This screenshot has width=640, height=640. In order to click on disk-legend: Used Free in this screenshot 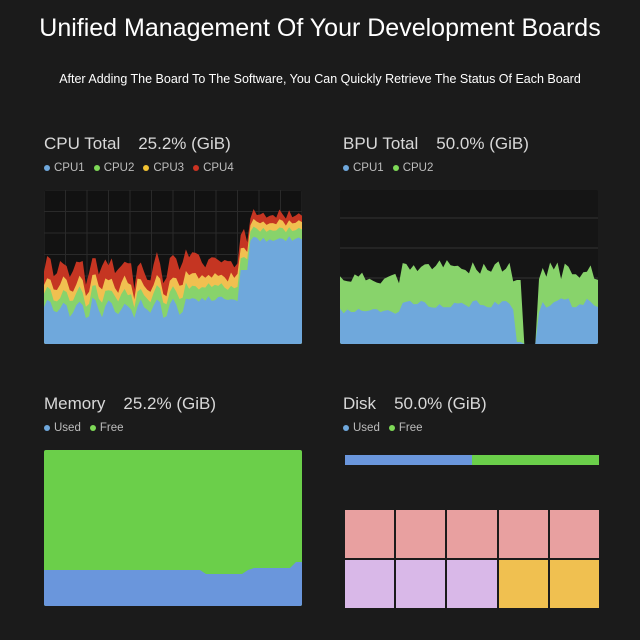, I will do `click(472, 429)`.